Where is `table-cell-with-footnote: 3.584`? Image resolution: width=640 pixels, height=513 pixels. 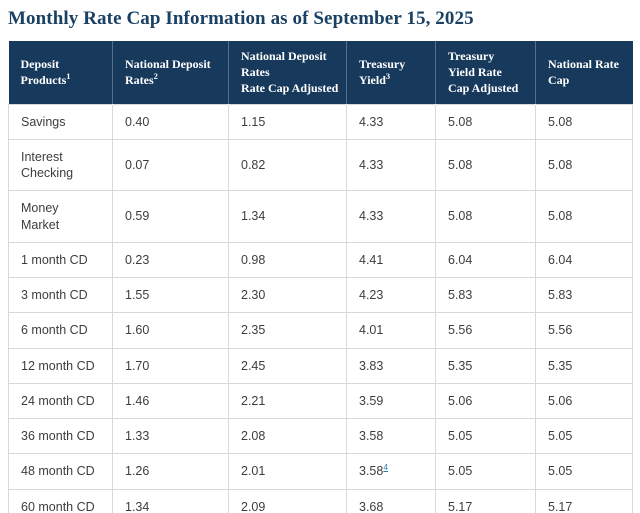 table-cell-with-footnote: 3.584 is located at coordinates (391, 471).